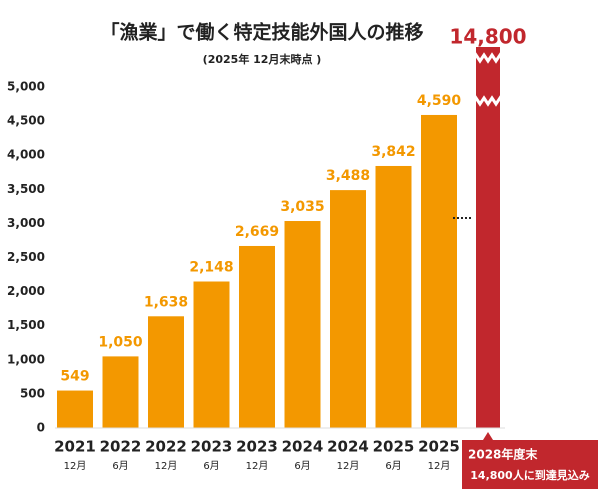 The image size is (600, 500). Describe the element at coordinates (26, 155) in the screenshot. I see `y-tick-label: 4,000` at that location.